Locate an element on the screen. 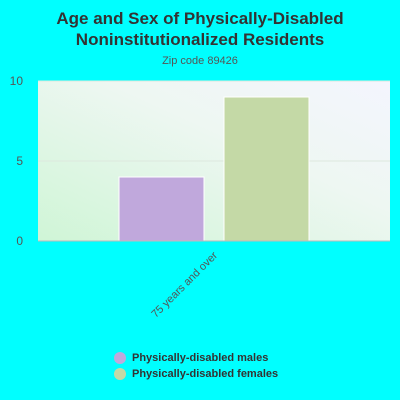  legend-item-females: Physically-disabled females is located at coordinates (196, 374).